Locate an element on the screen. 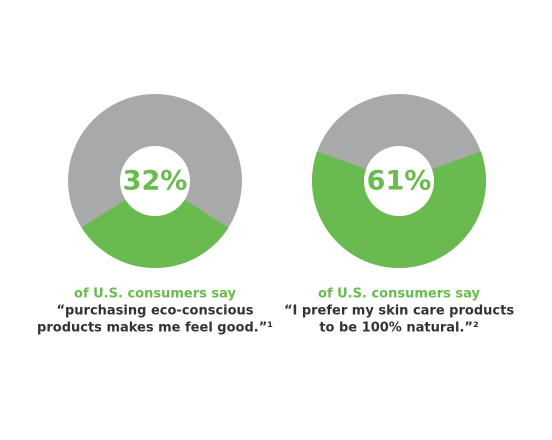 This screenshot has width=552, height=440. center-label: 61% is located at coordinates (399, 181).